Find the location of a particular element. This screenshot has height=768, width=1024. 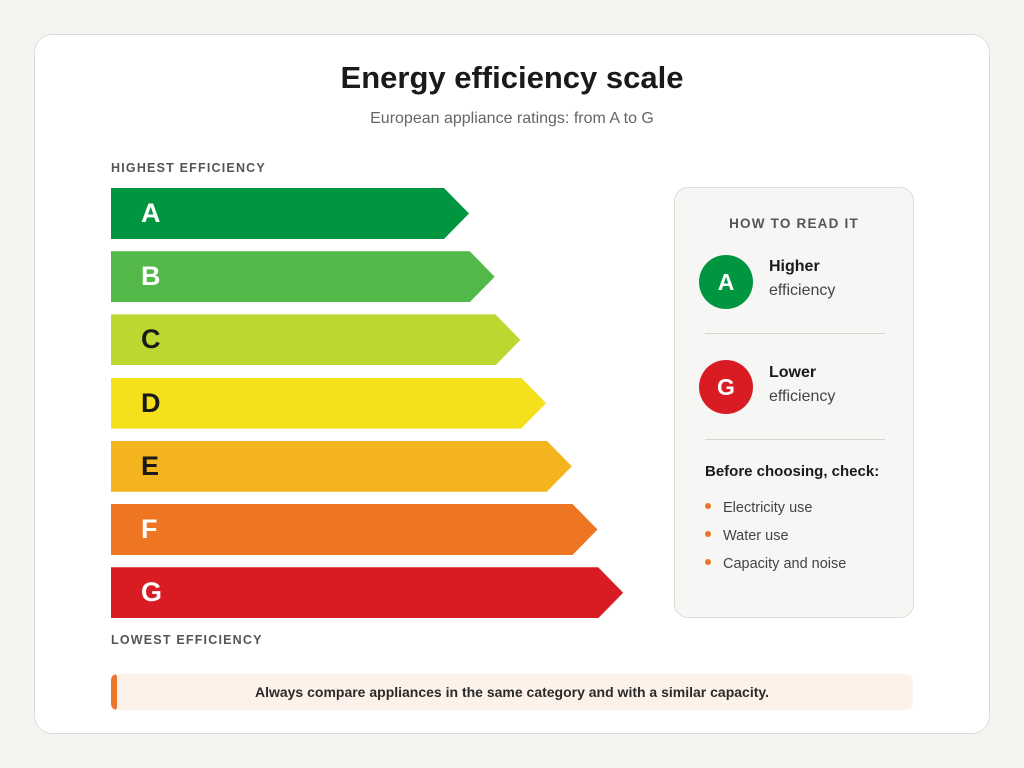

tip-accent-bar is located at coordinates (114, 692).